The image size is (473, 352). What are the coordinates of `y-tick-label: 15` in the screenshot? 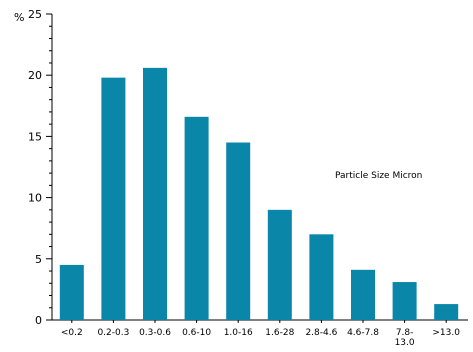 It's located at (35, 136).